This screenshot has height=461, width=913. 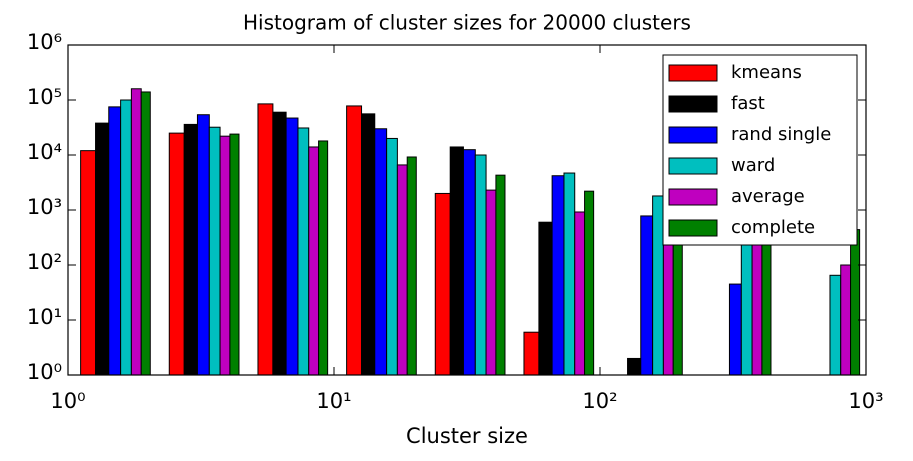 What do you see at coordinates (44, 262) in the screenshot?
I see `y-tick-label: 10²` at bounding box center [44, 262].